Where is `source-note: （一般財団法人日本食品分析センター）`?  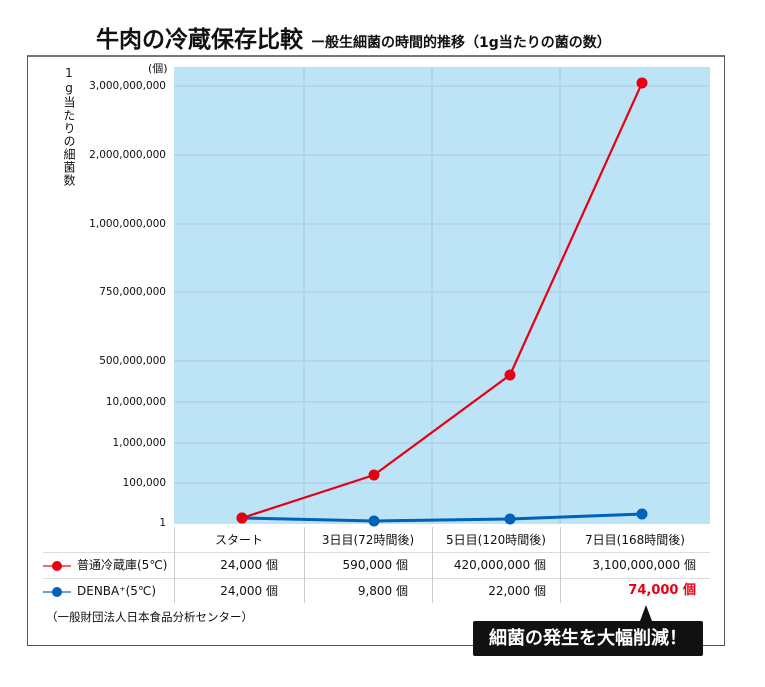
source-note: （一般財団法人日本食品分析センター） is located at coordinates (149, 617).